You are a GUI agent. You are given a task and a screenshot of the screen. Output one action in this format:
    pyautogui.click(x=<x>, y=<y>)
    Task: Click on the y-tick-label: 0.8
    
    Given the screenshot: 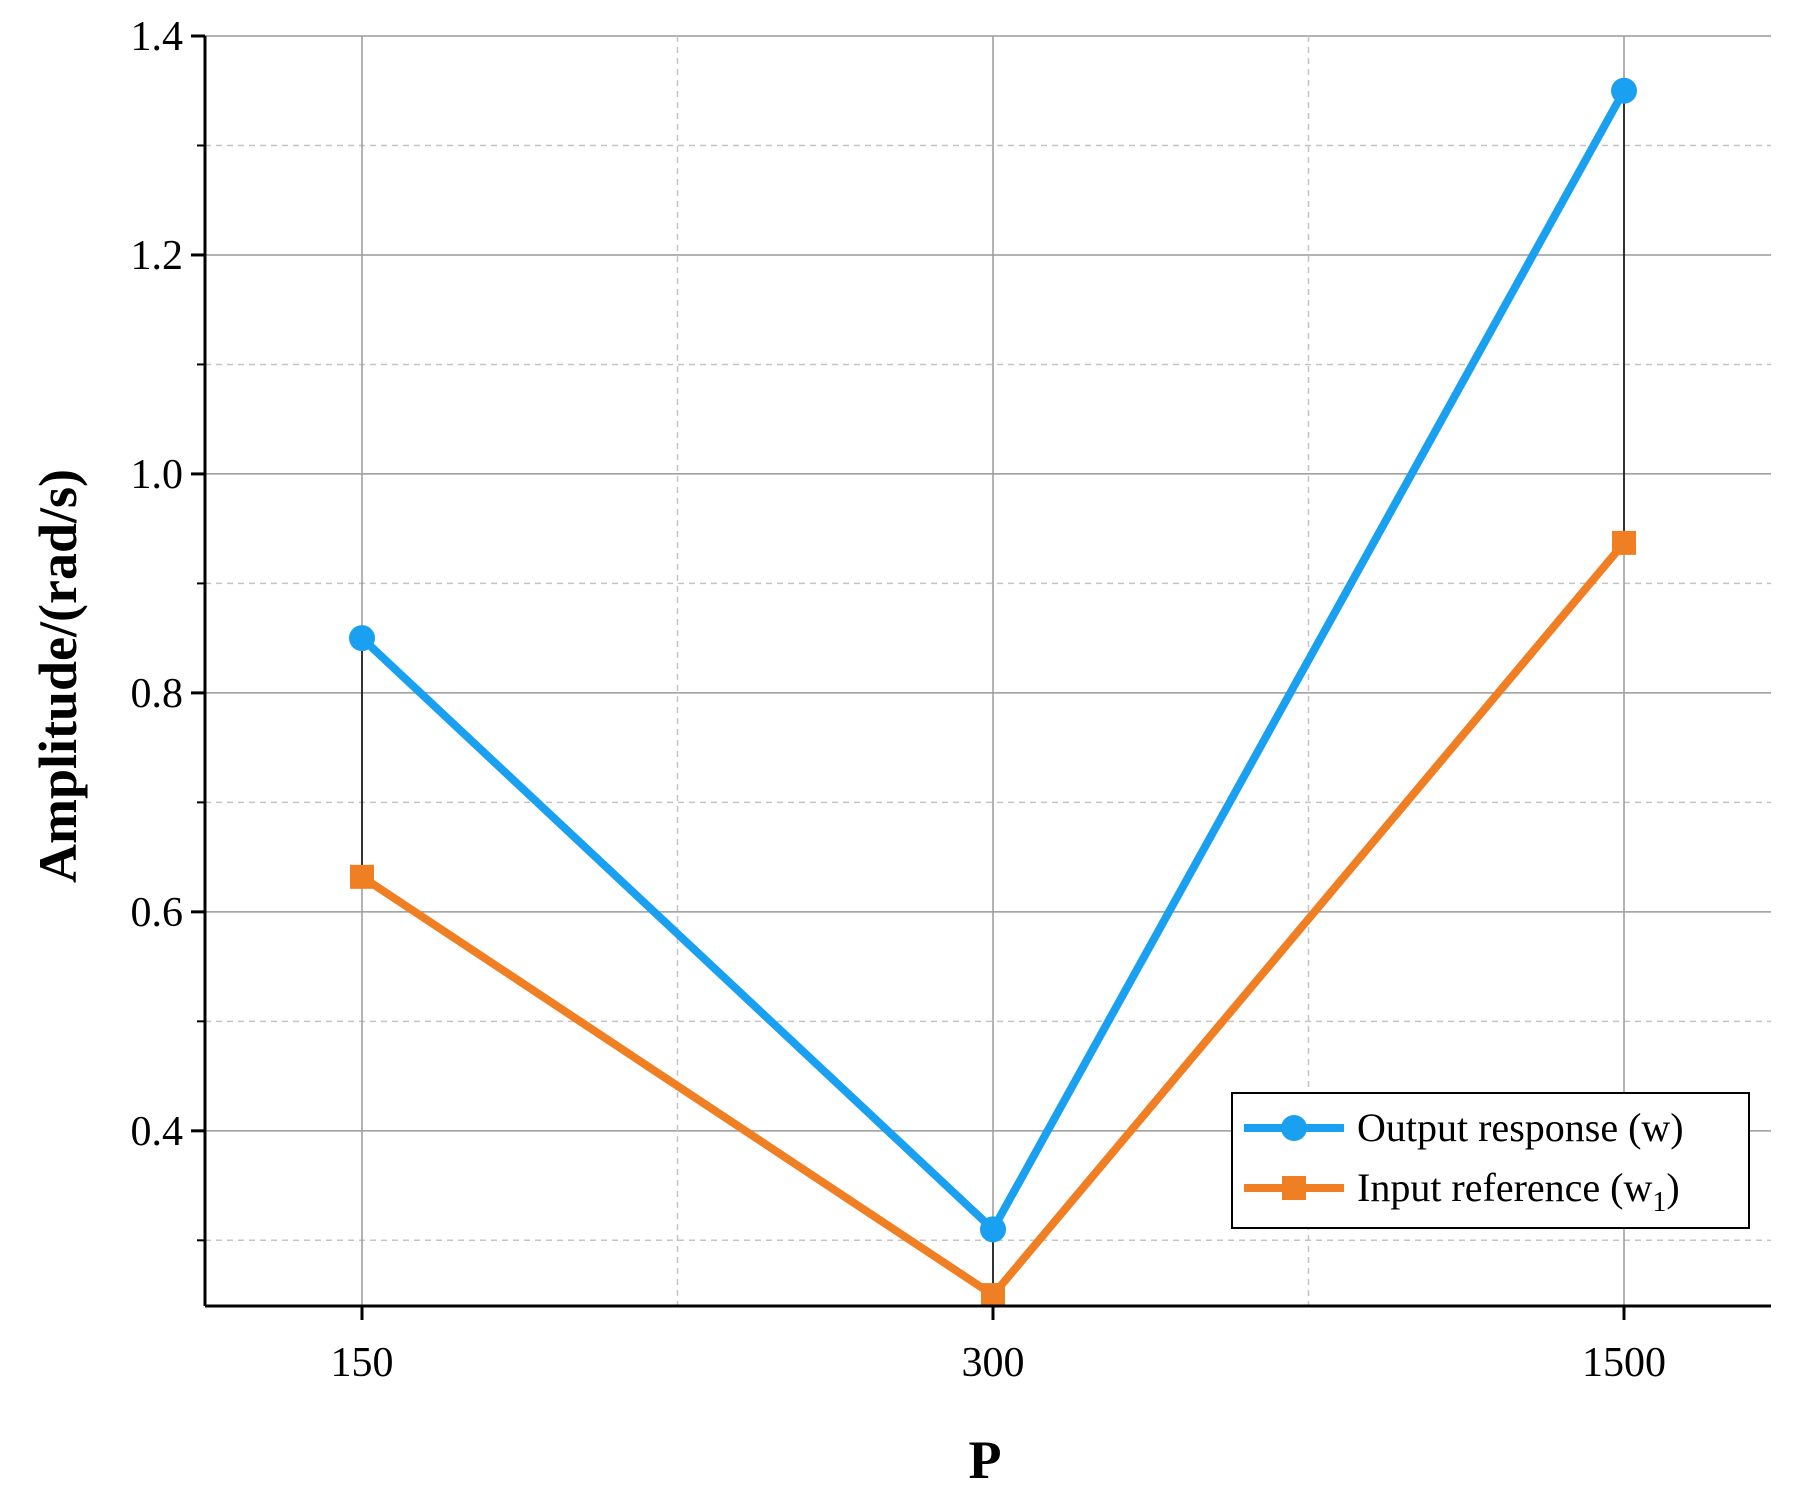 What is the action you would take?
    pyautogui.click(x=157, y=694)
    